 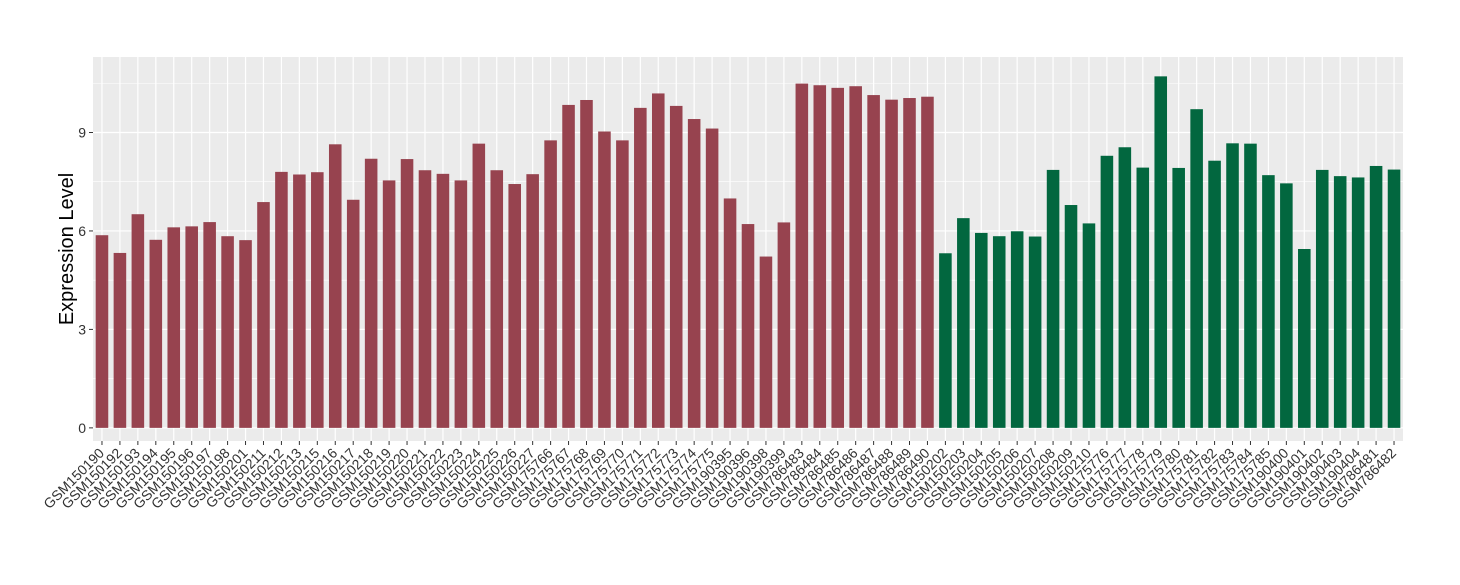 I want to click on y-tick-label: 6, so click(x=82, y=231).